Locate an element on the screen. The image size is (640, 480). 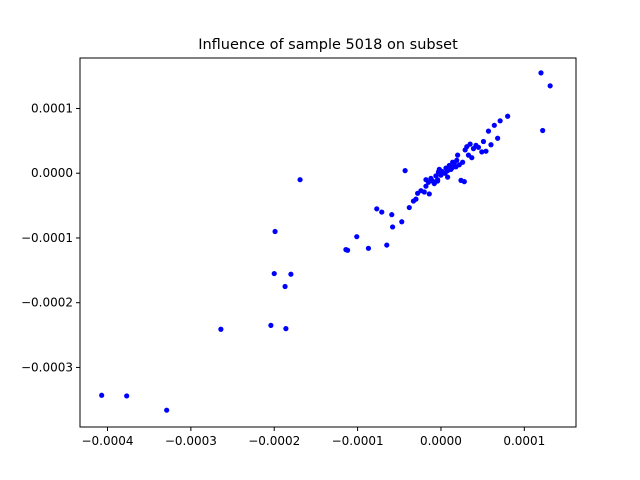
y-tick-label: −0.0003 is located at coordinates (47, 367).